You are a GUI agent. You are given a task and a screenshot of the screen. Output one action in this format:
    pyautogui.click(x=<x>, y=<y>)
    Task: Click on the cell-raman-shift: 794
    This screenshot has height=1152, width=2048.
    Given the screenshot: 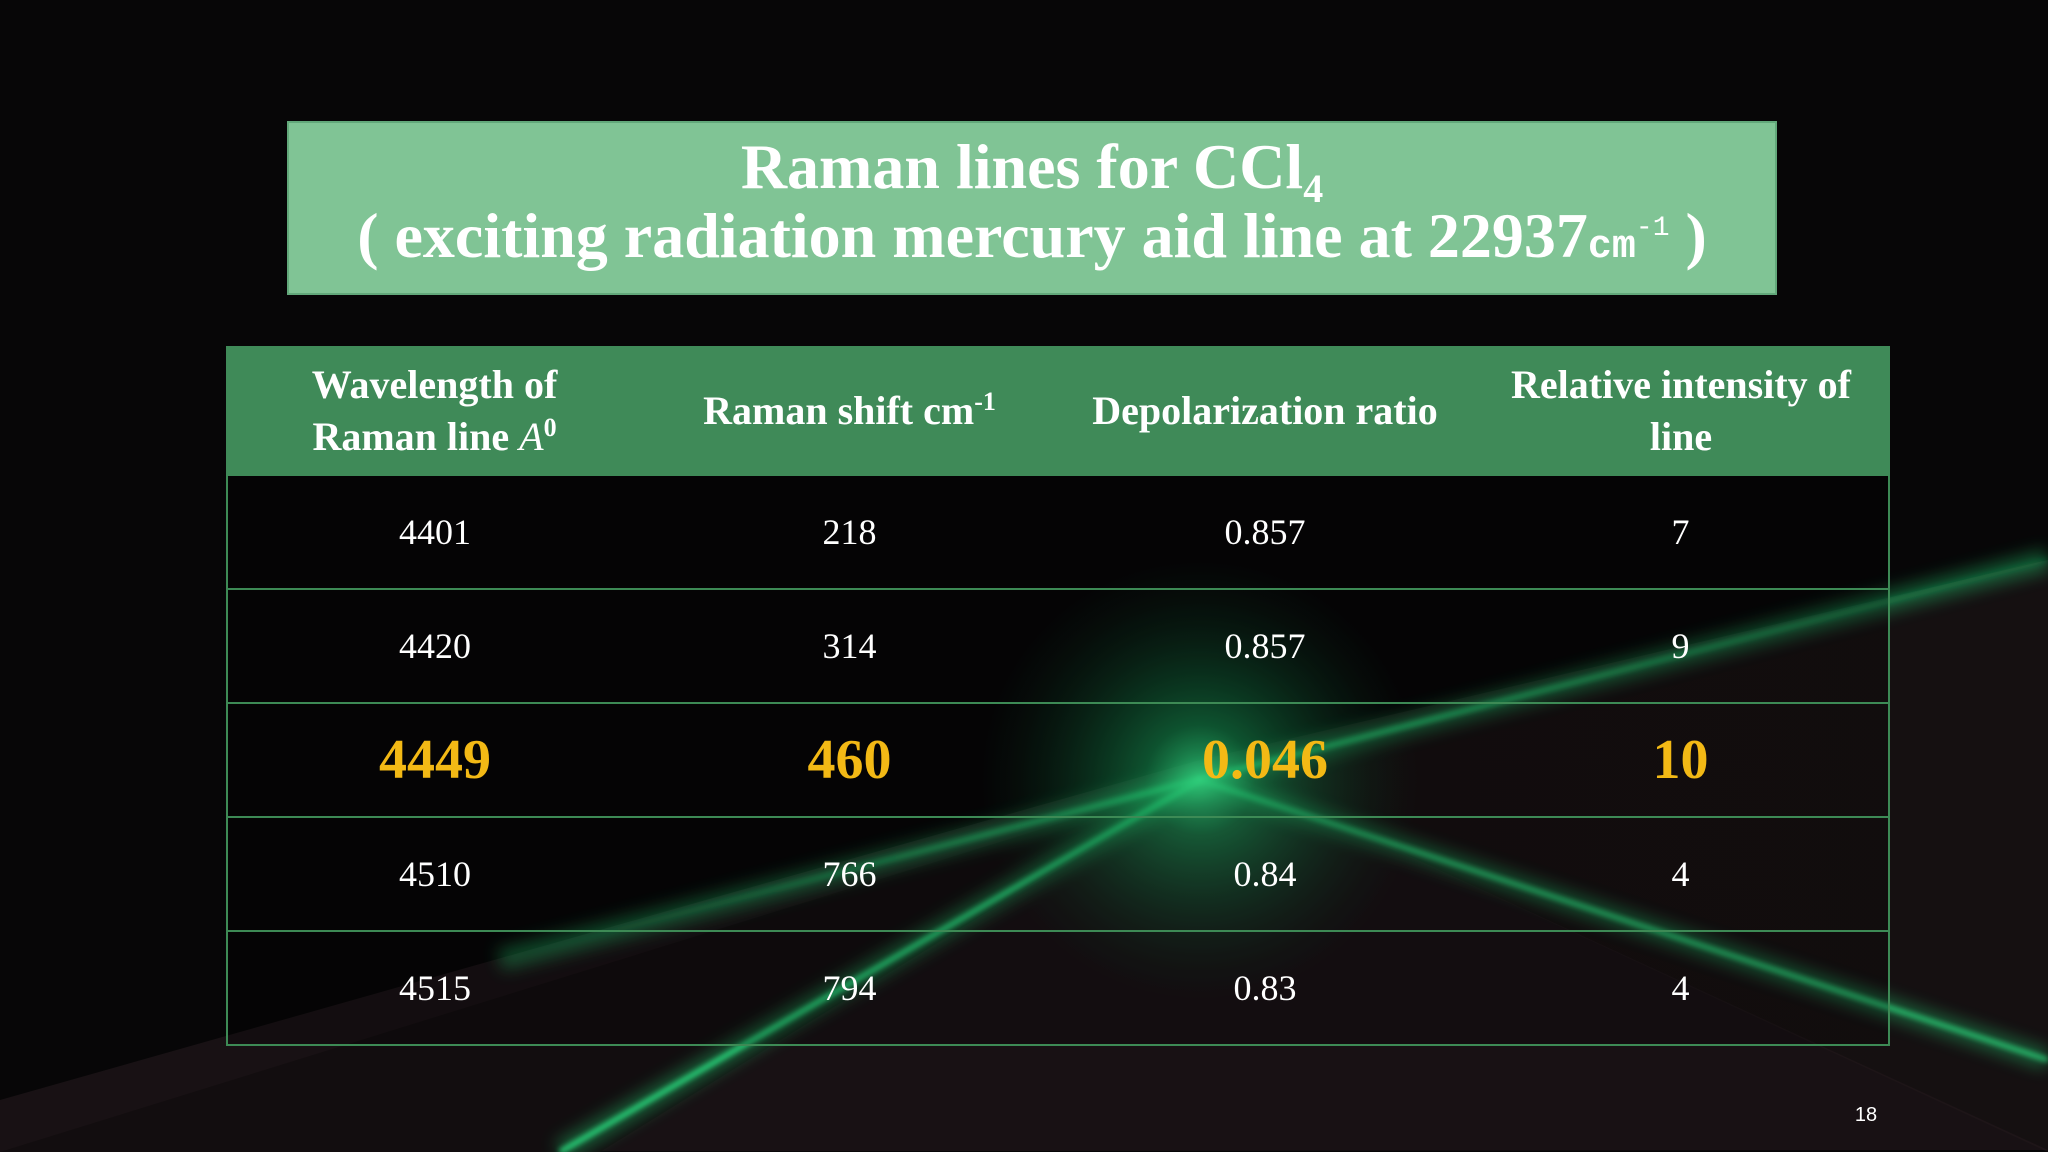 What is the action you would take?
    pyautogui.click(x=849, y=988)
    